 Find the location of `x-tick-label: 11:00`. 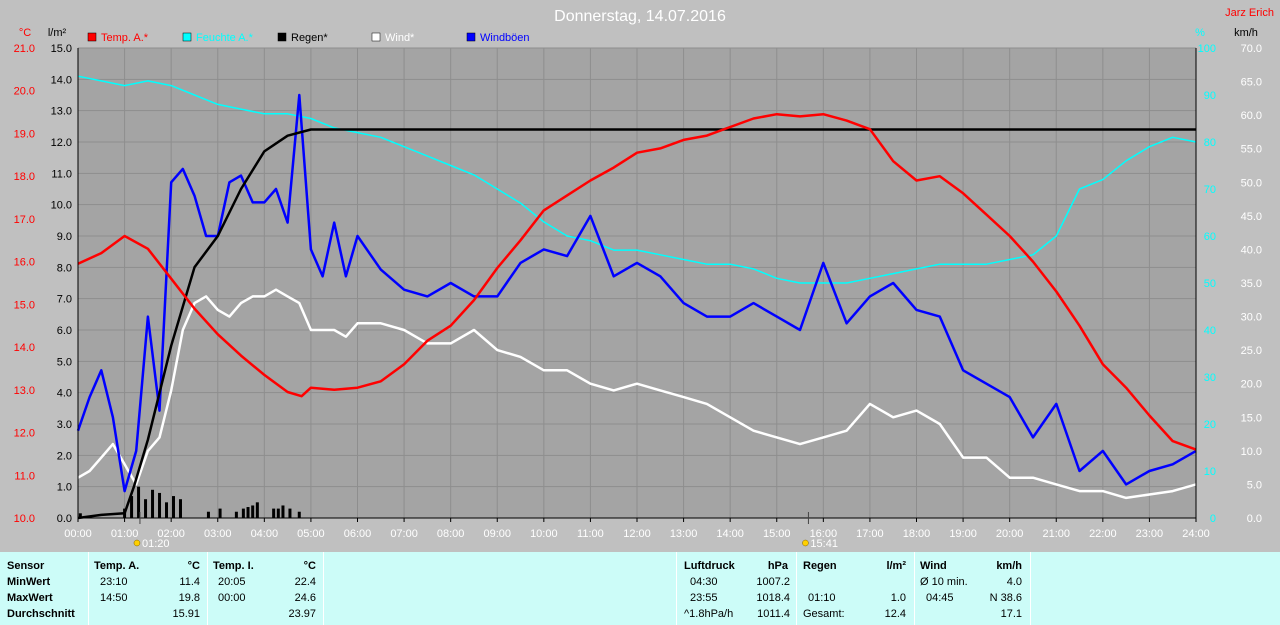

x-tick-label: 11:00 is located at coordinates (590, 534).